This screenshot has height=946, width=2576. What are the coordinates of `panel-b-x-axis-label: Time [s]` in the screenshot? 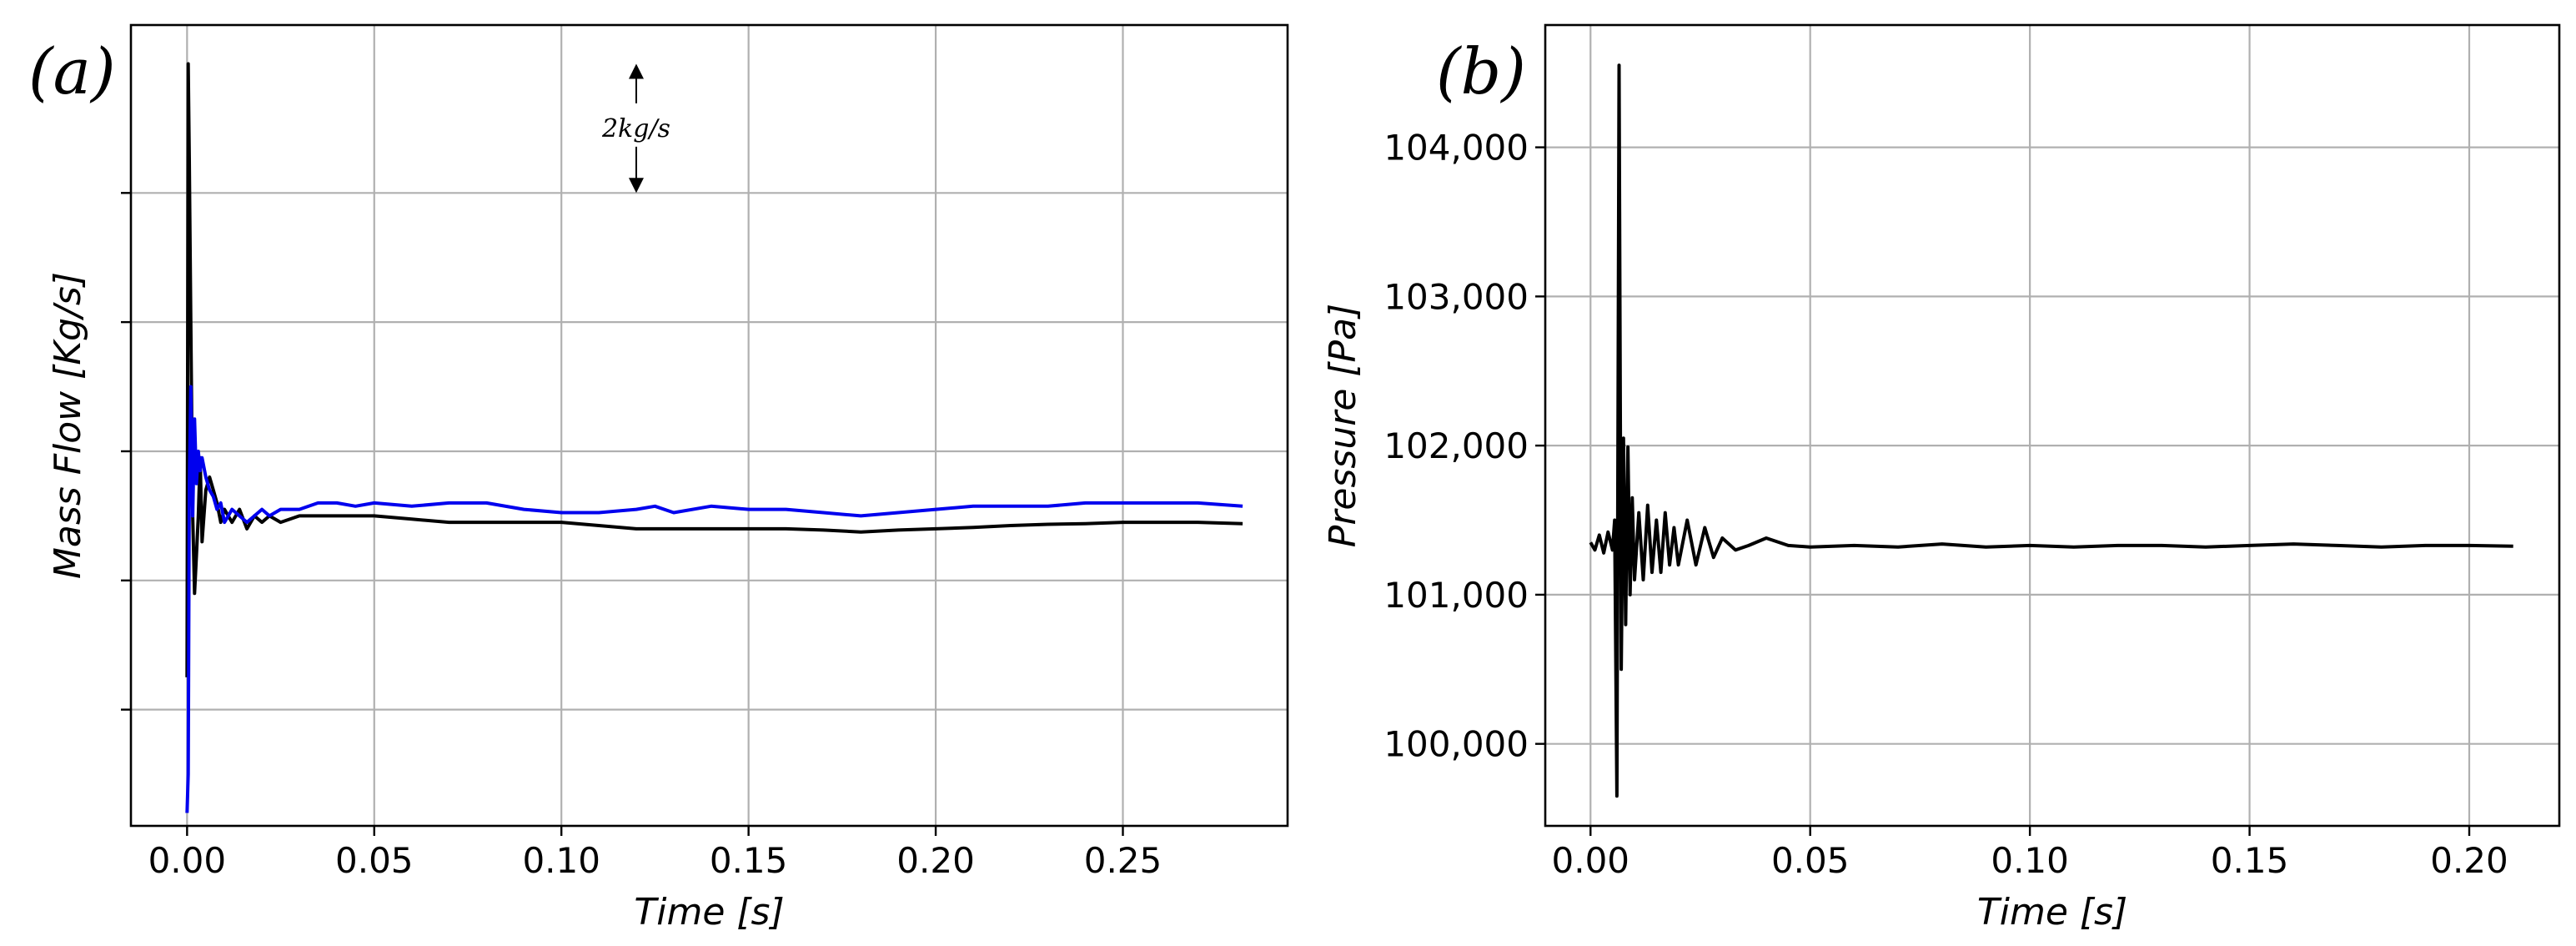 It's located at (2052, 912).